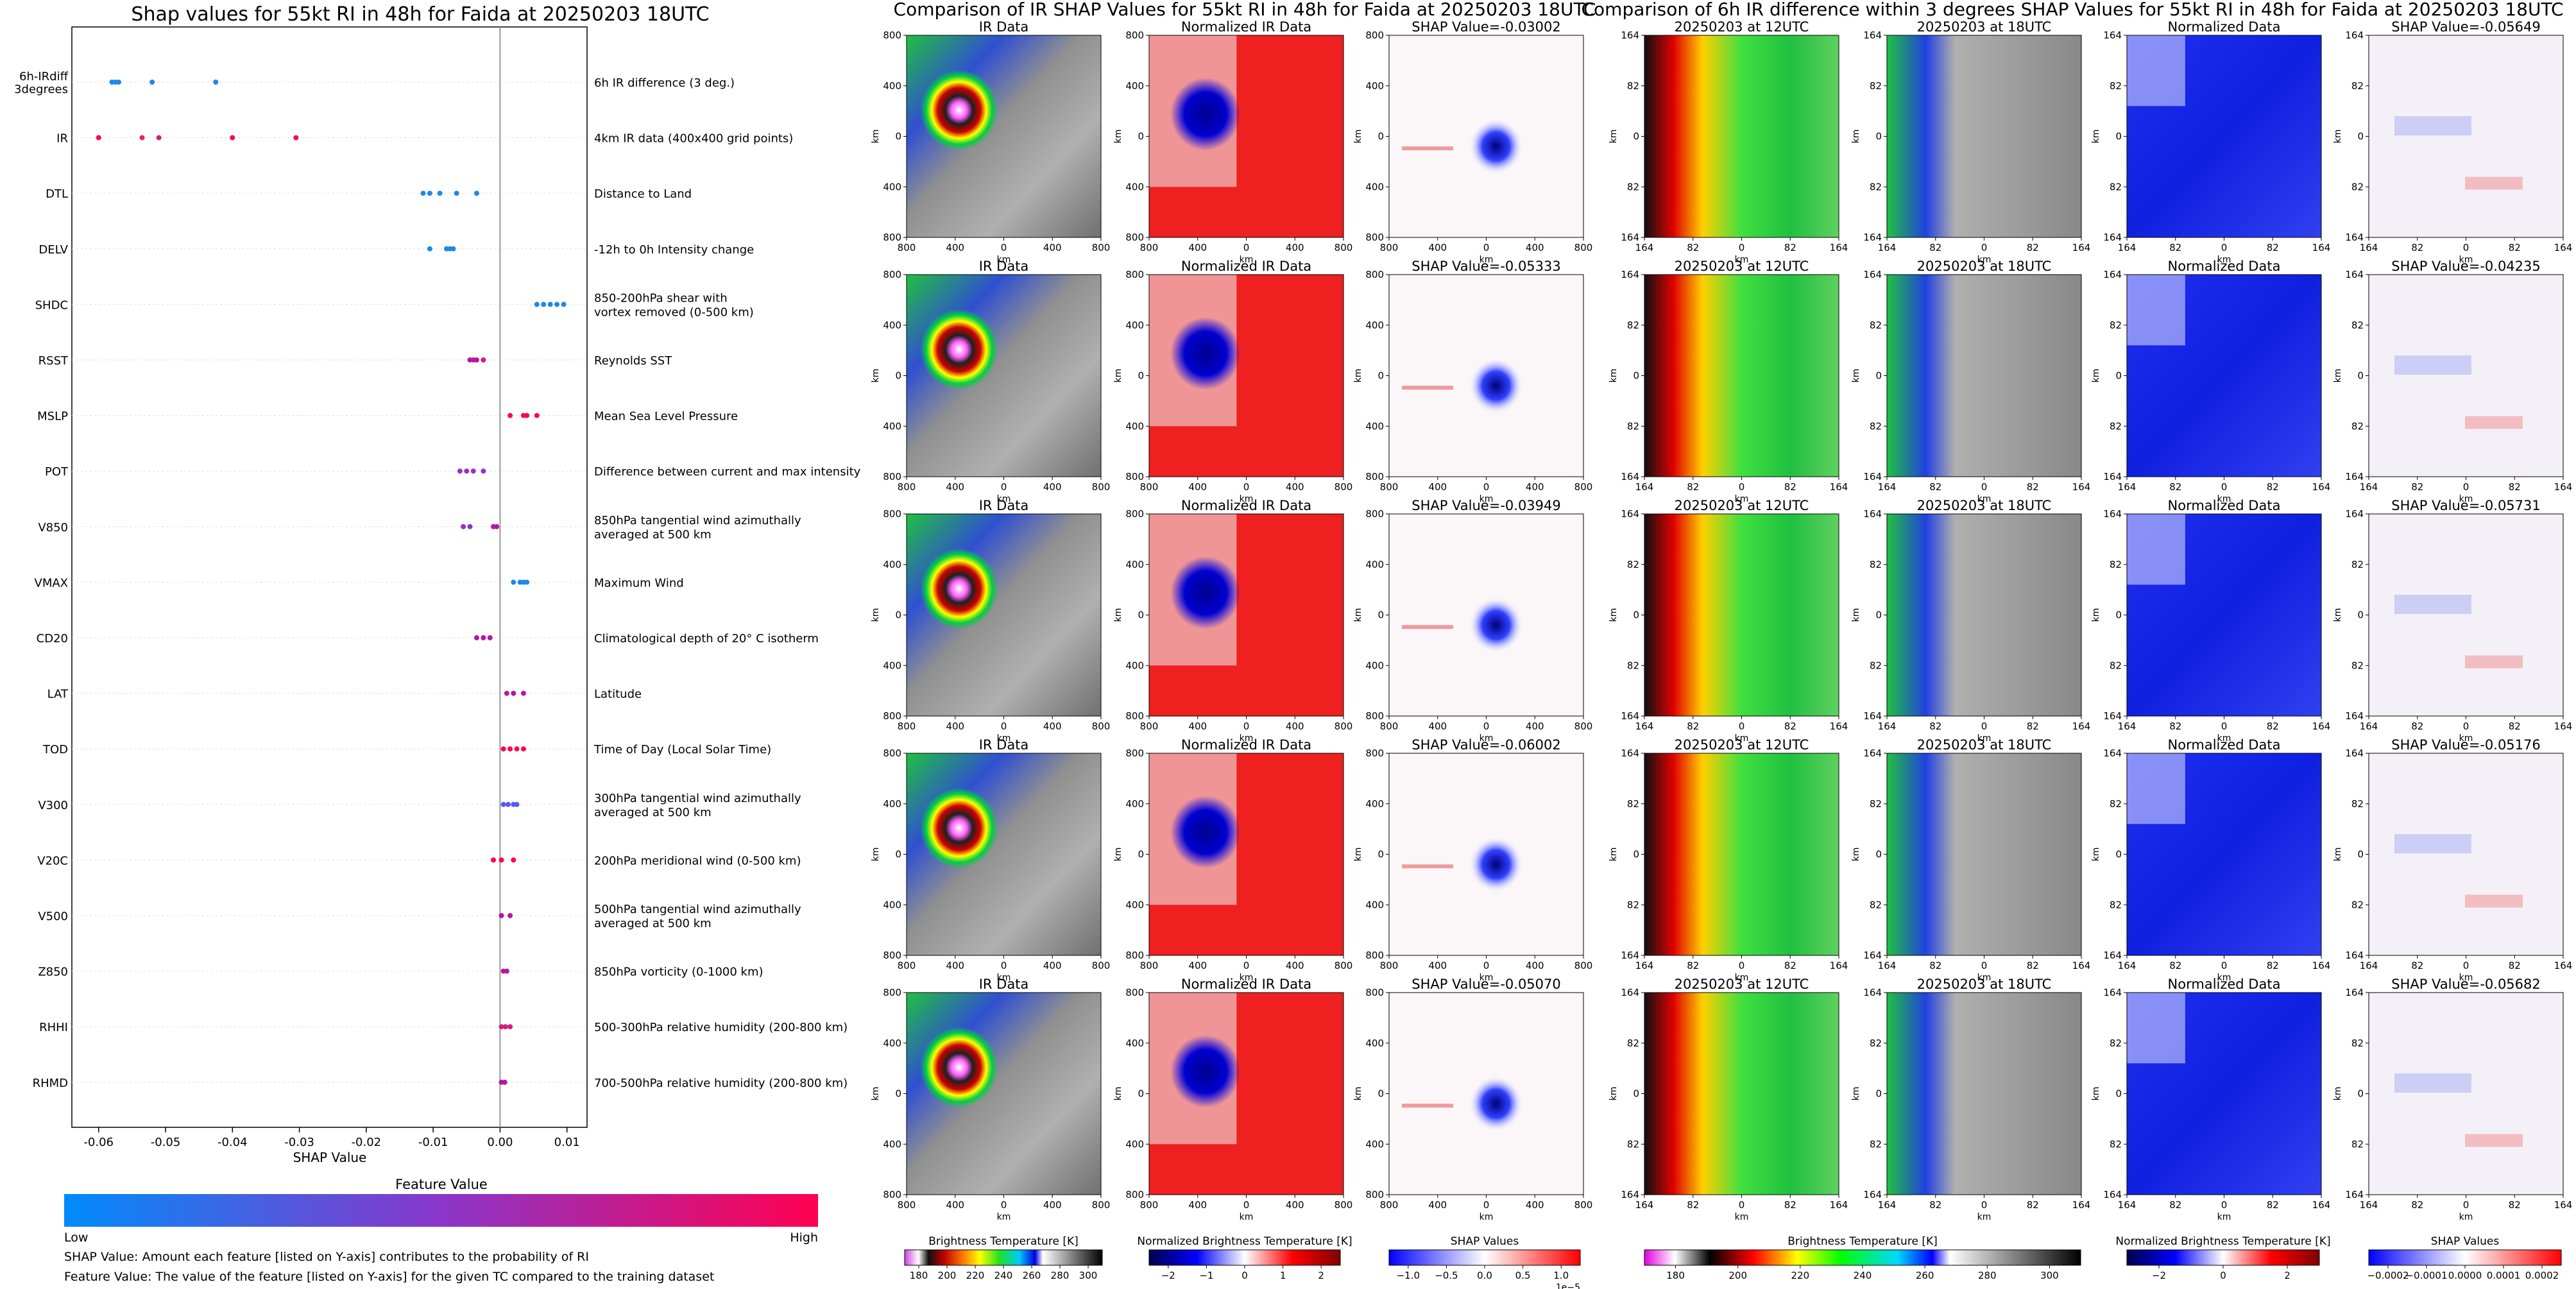  I want to click on colorbar-tick-label: 0.5, so click(1523, 1275).